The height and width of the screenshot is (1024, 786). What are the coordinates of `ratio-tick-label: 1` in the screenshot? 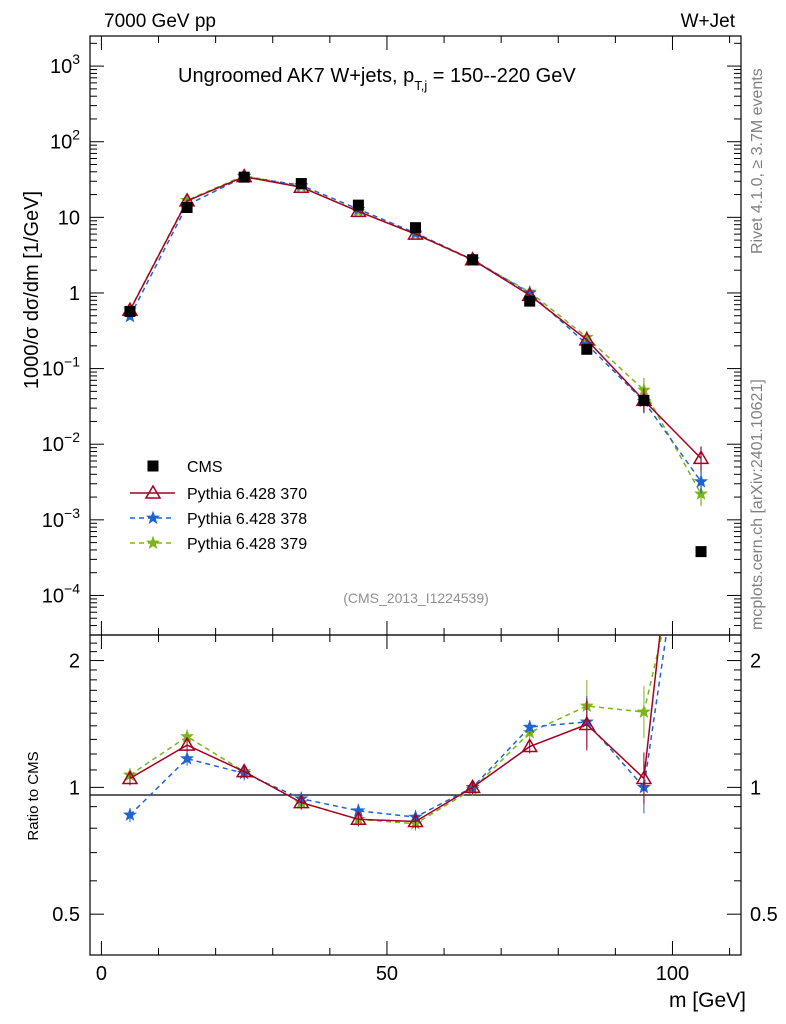 It's located at (74, 788).